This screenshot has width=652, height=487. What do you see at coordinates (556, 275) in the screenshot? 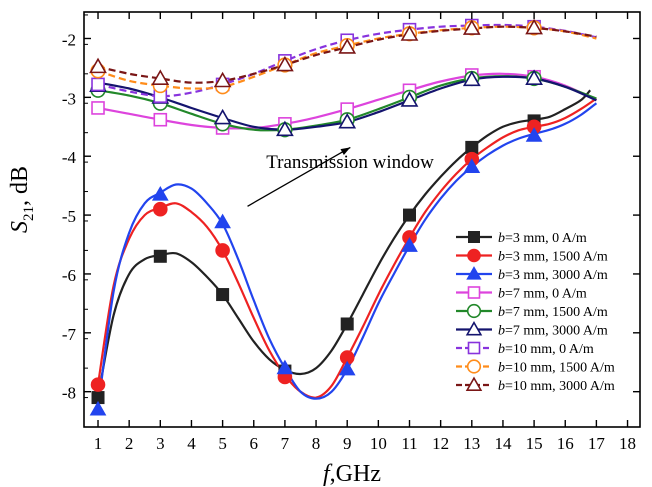
I see `legend-label-text: =3 mm, 3000 A/m` at bounding box center [556, 275].